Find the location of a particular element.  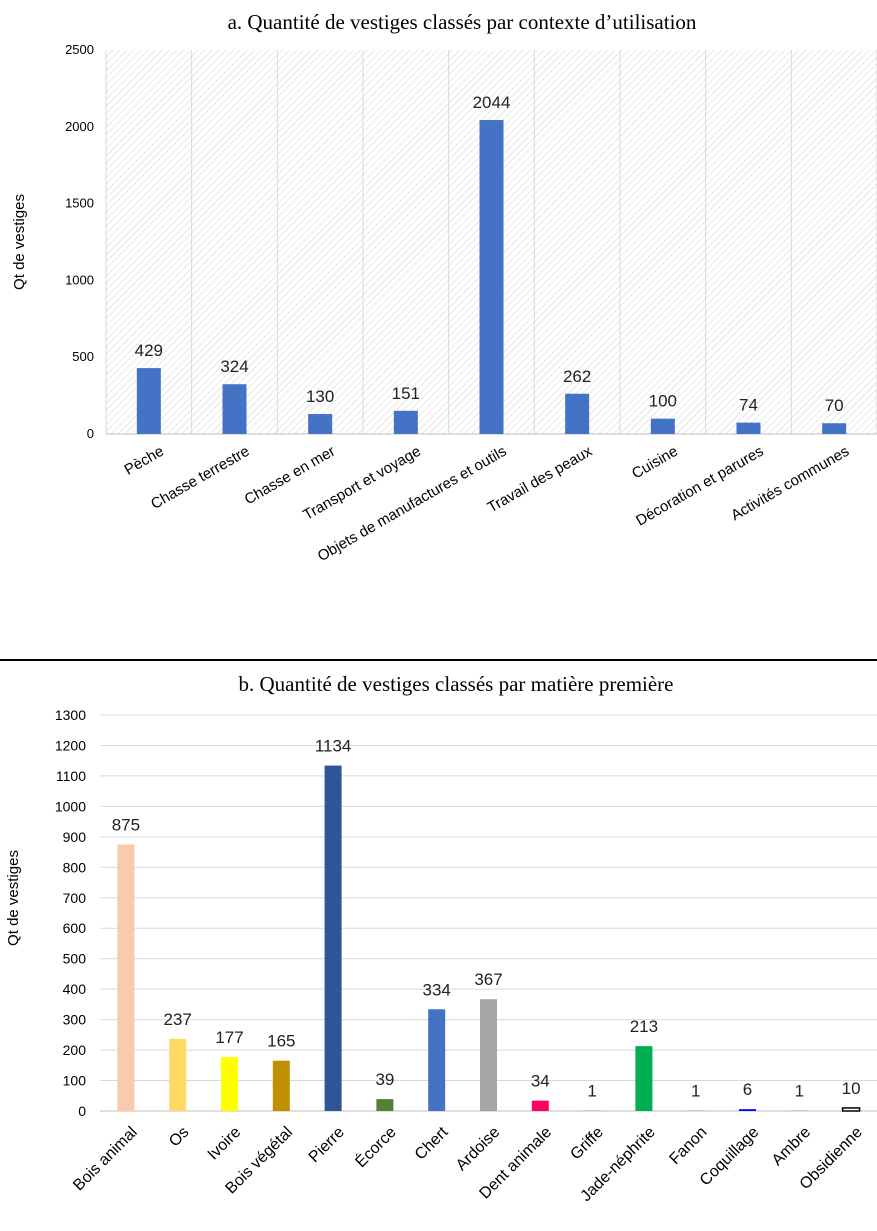

chart-b-x-tick: Ivoire is located at coordinates (225, 1144).